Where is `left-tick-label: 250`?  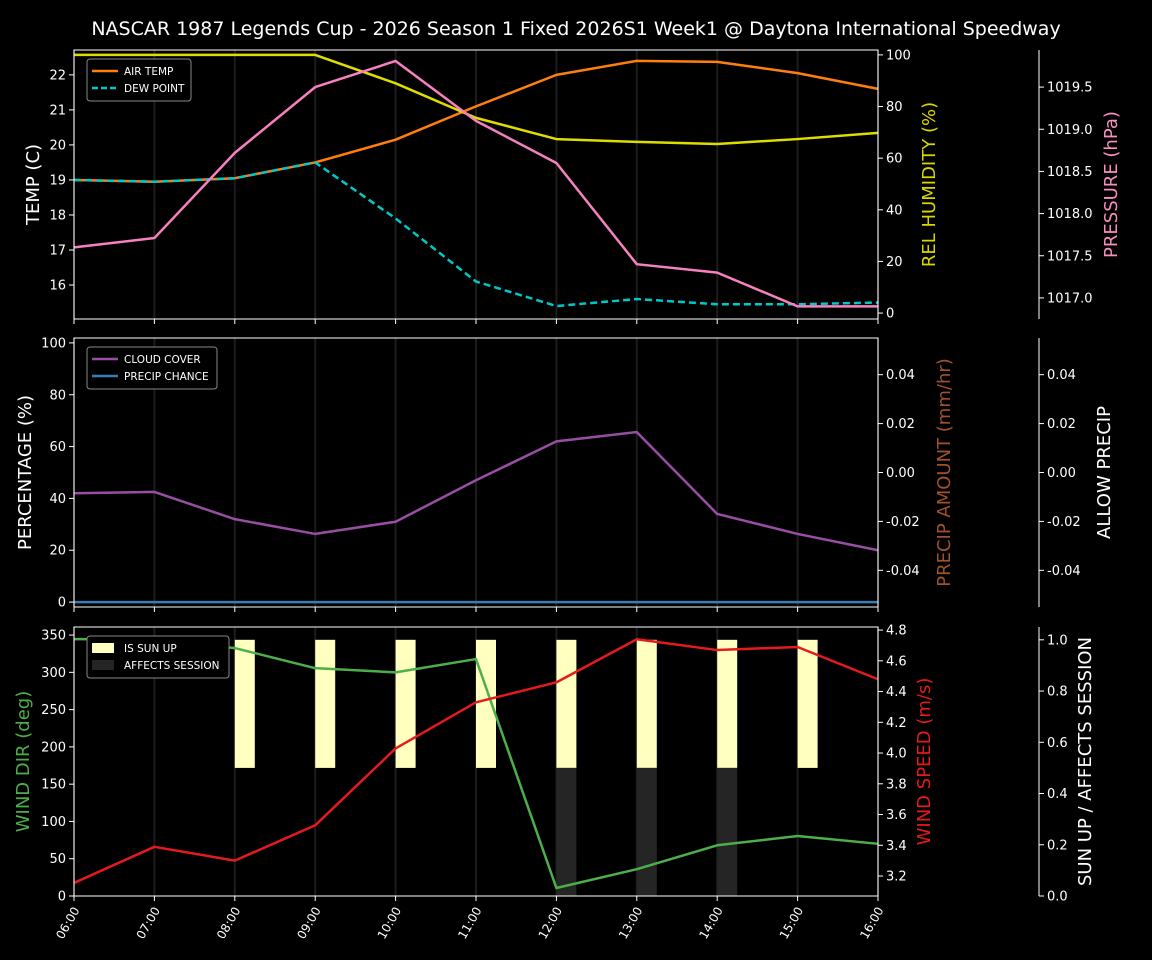 left-tick-label: 250 is located at coordinates (53, 710).